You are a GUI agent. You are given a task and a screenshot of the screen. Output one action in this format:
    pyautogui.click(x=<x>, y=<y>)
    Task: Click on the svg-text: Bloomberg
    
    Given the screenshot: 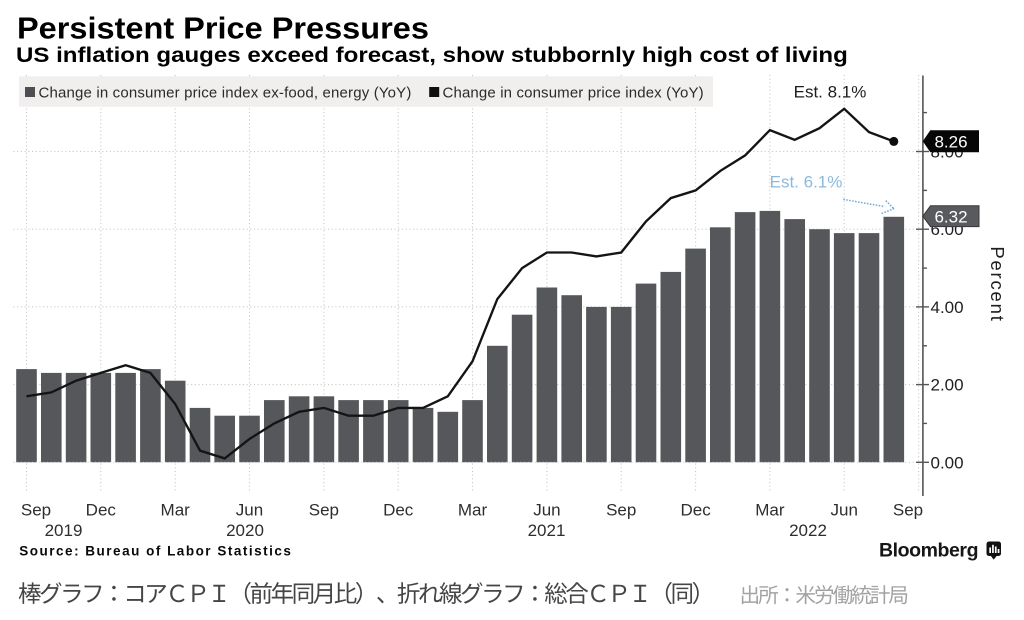 What is the action you would take?
    pyautogui.click(x=928, y=551)
    